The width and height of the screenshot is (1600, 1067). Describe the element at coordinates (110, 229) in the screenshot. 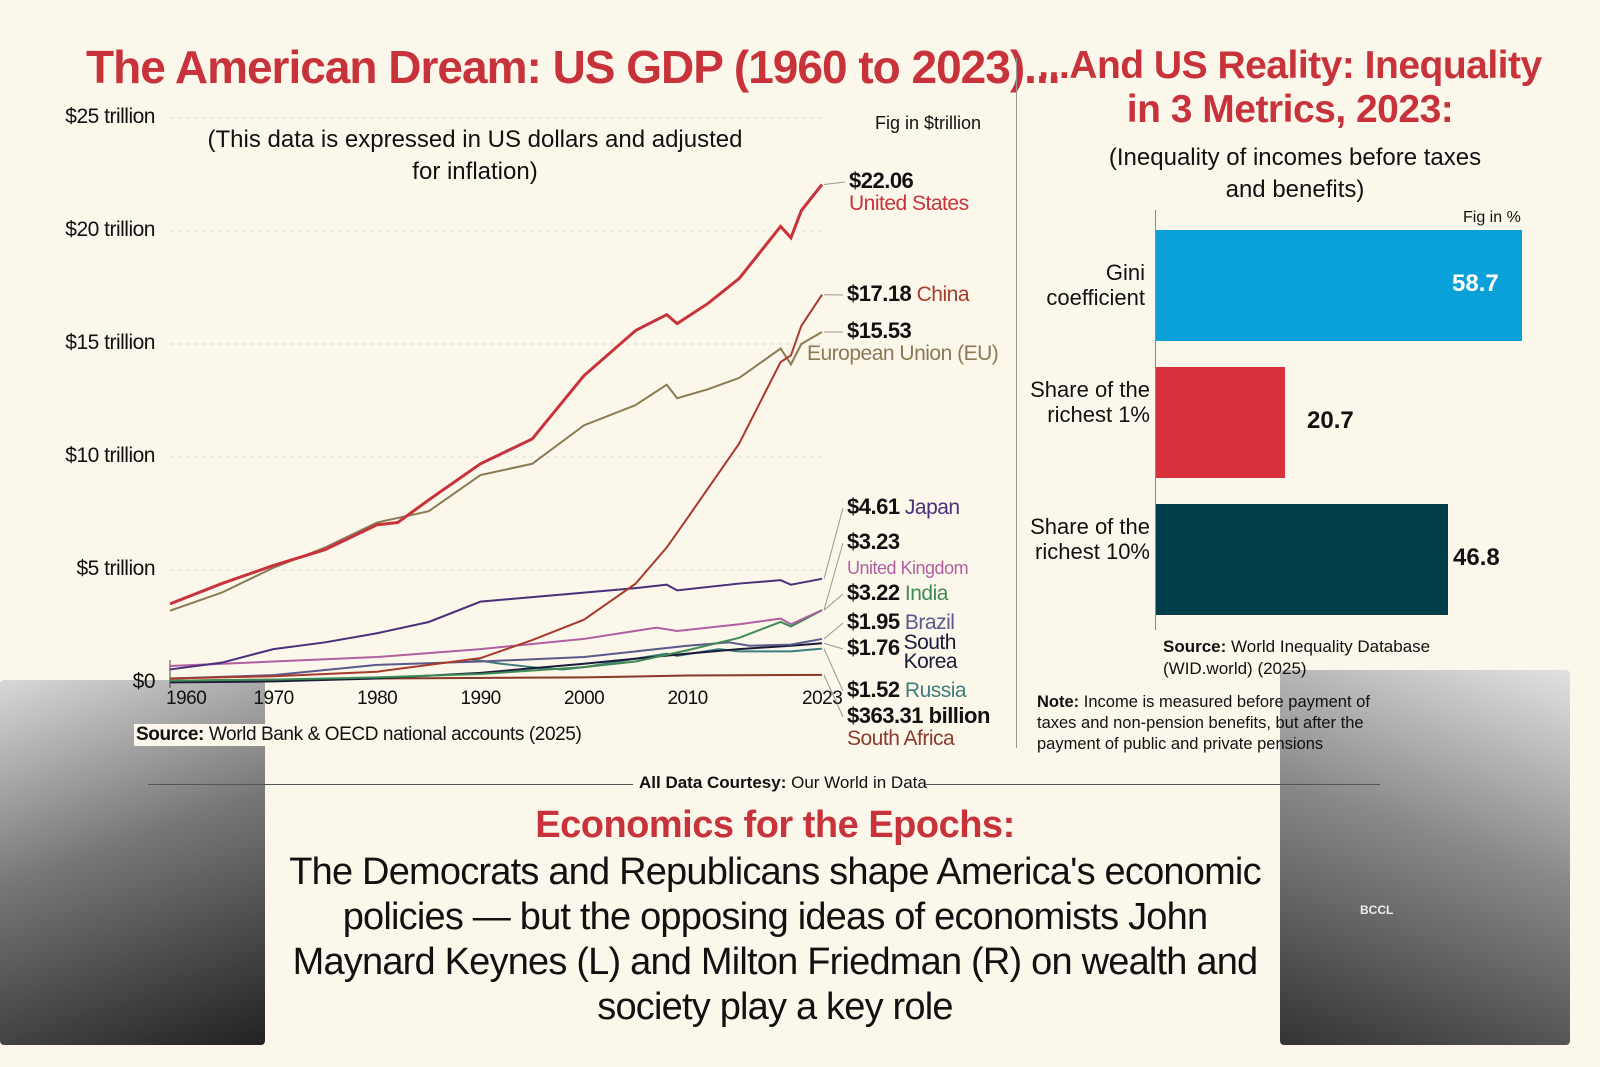

I see `y-tick-label: $20 trillion` at that location.